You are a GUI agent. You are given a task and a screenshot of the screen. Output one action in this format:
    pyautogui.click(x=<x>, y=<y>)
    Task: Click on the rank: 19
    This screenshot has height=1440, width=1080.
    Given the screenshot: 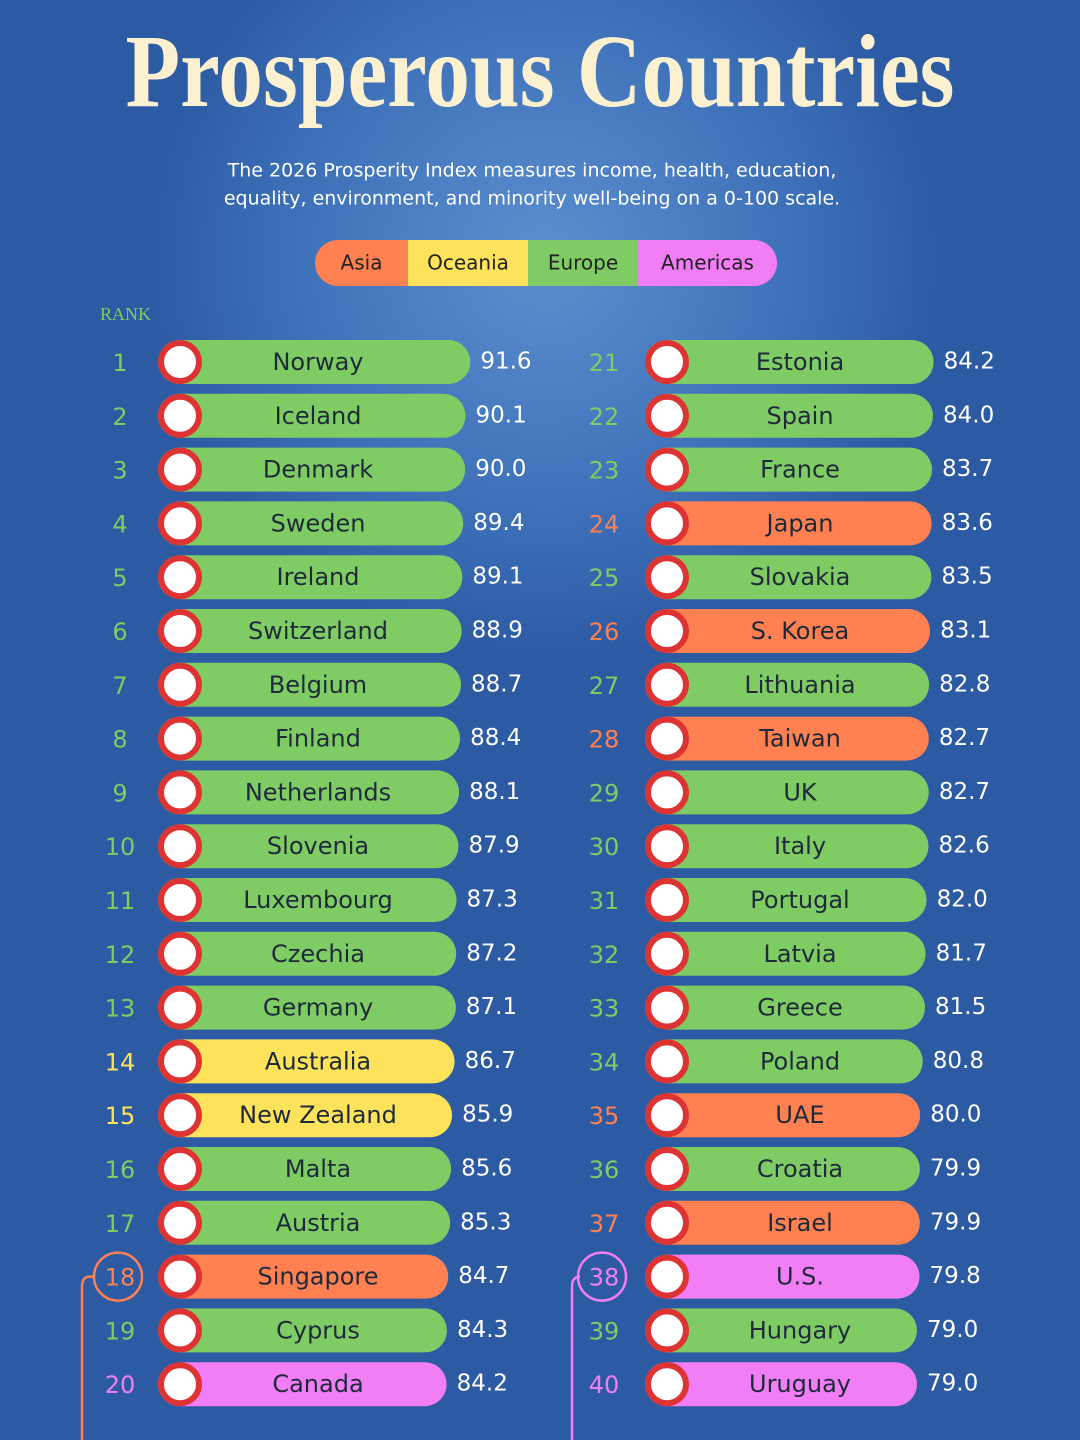 What is the action you would take?
    pyautogui.click(x=120, y=1331)
    